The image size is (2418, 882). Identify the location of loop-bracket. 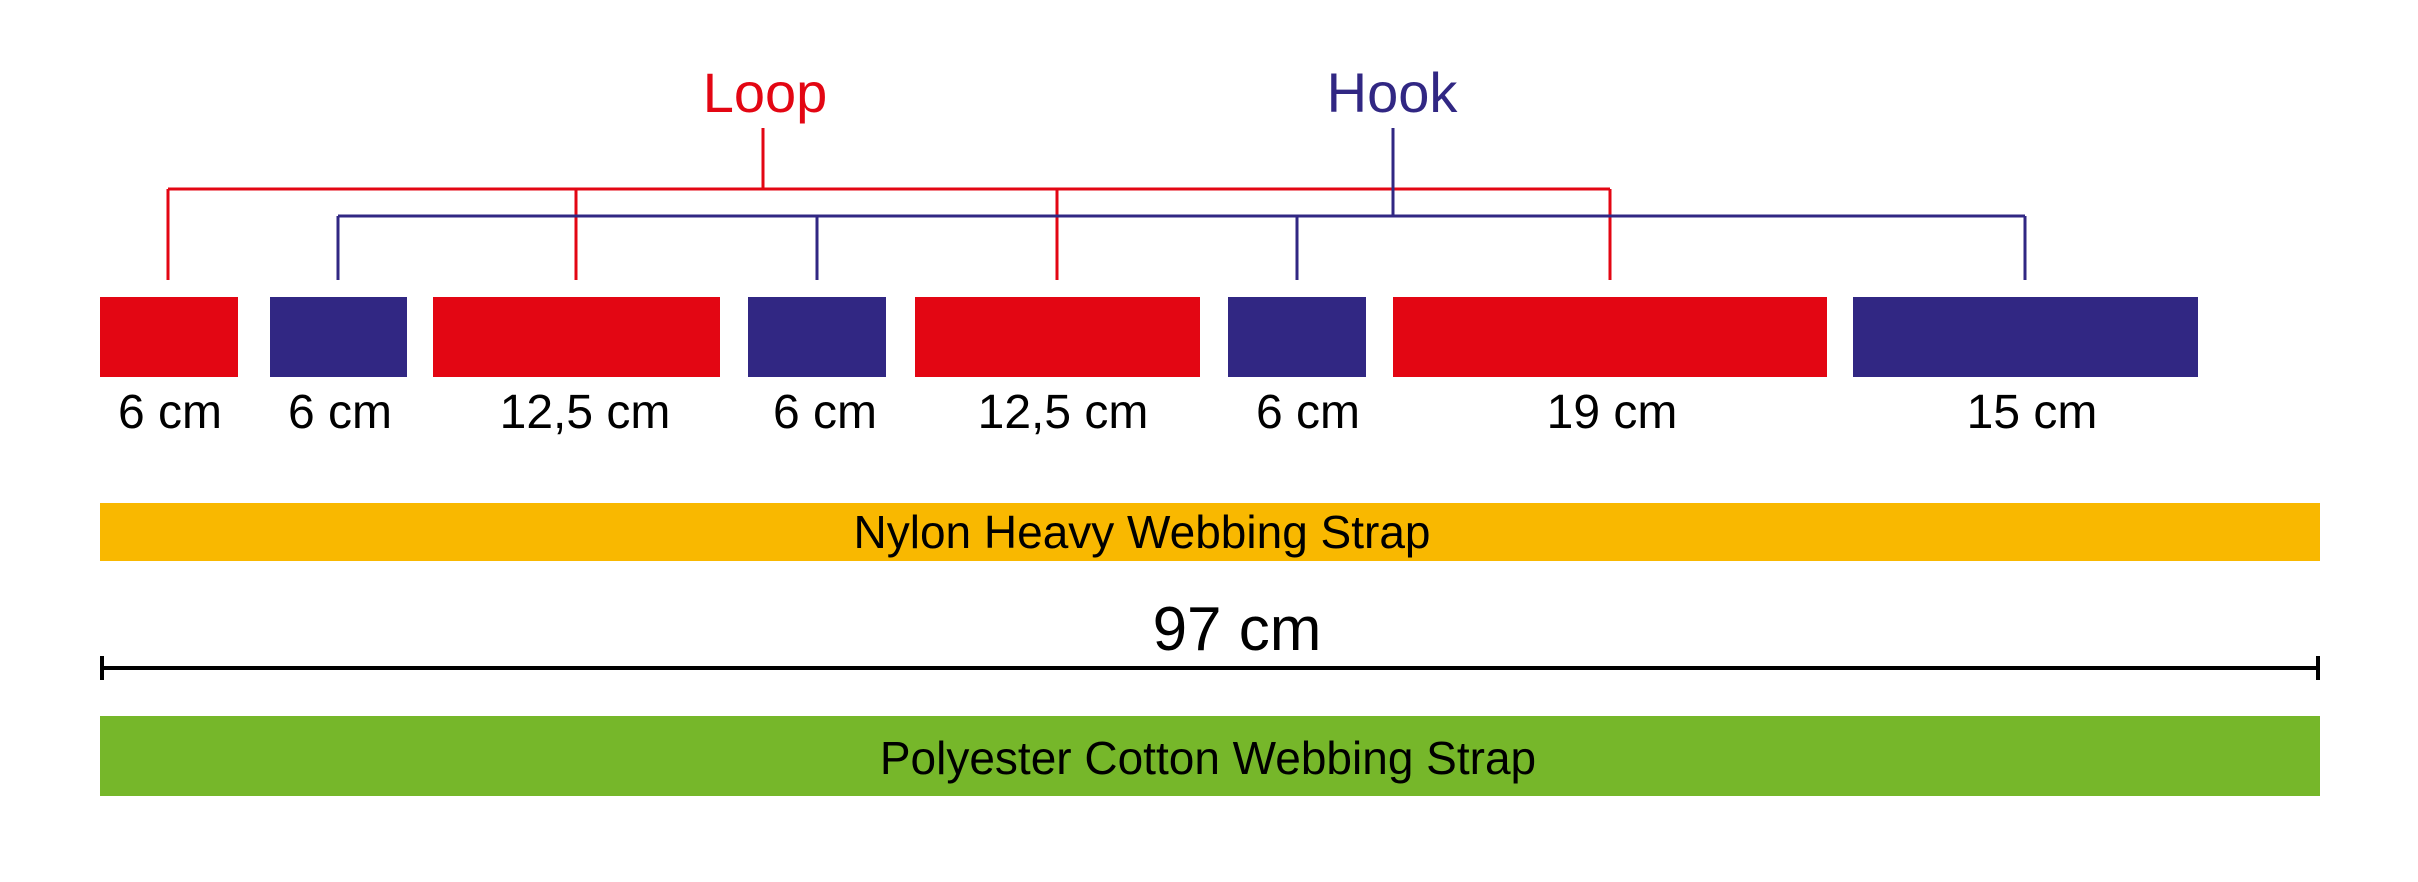
(889, 204).